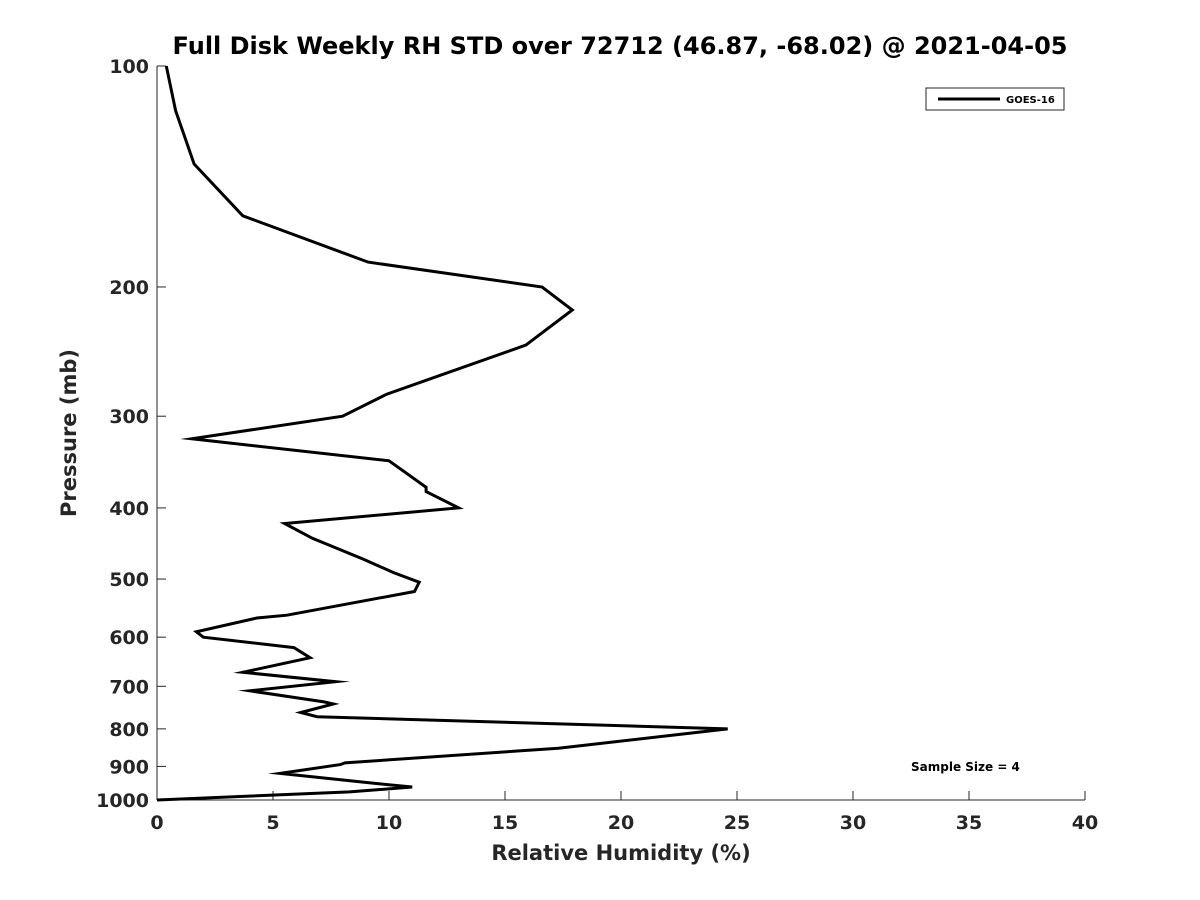 The image size is (1200, 900). I want to click on x-tick-label: 0, so click(156, 823).